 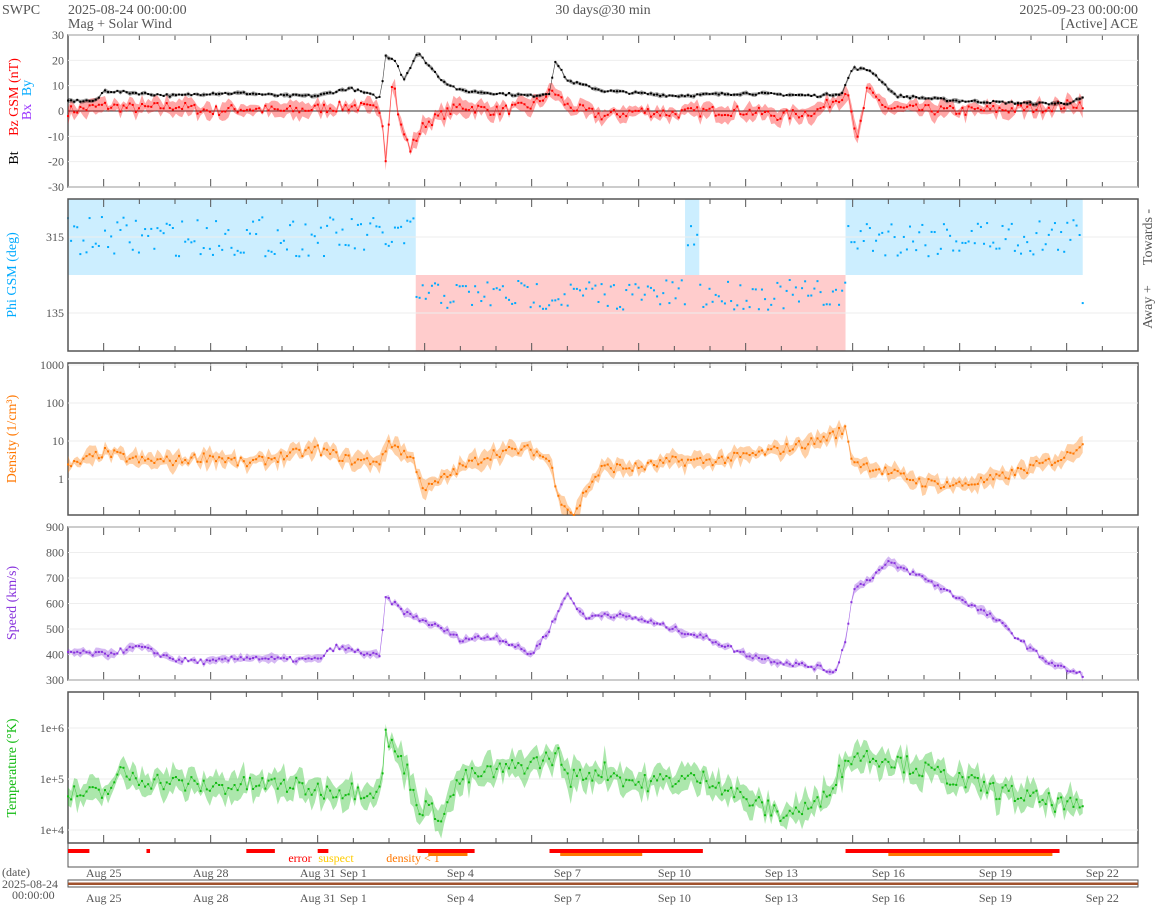 What do you see at coordinates (33, 895) in the screenshot?
I see `time-value: 00:00:00` at bounding box center [33, 895].